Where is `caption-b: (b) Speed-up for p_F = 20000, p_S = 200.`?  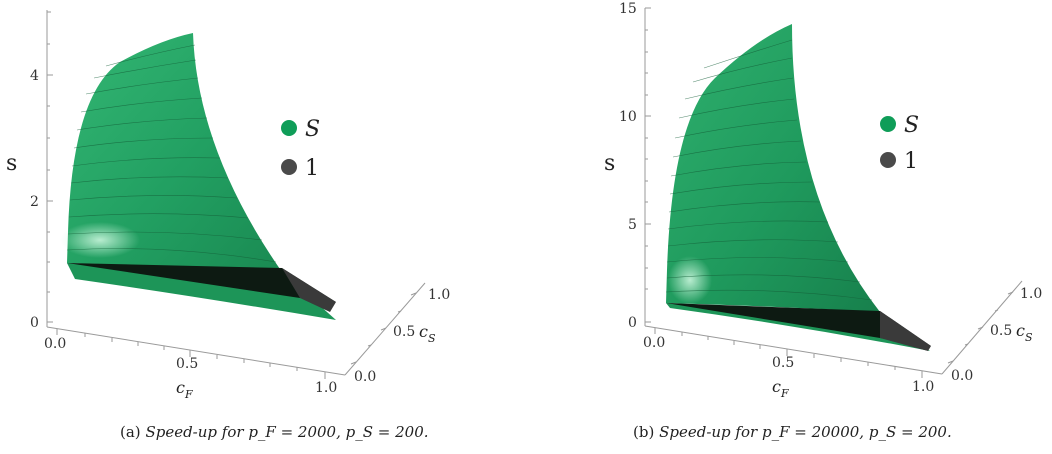
caption-b: (b) Speed-up for p_F = 20000, p_S = 200. is located at coordinates (792, 432).